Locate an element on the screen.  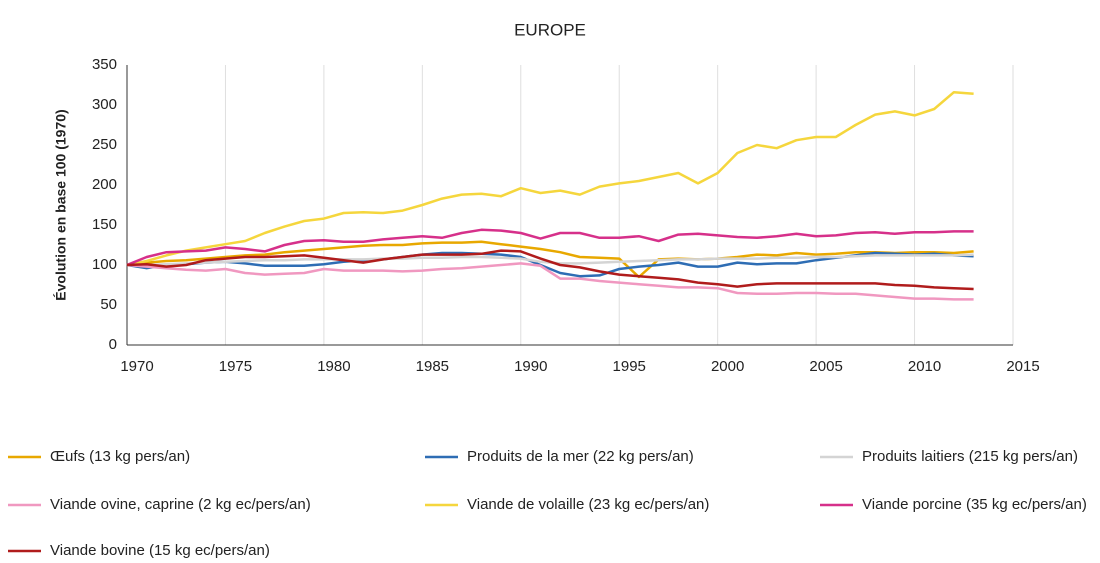
y-axis-title: Évolution en base 100 (1970) is located at coordinates (61, 204).